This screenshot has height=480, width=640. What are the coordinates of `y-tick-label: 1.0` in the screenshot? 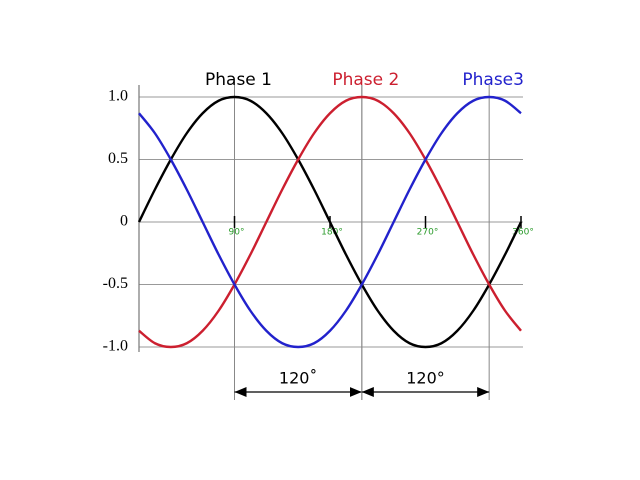 It's located at (118, 96).